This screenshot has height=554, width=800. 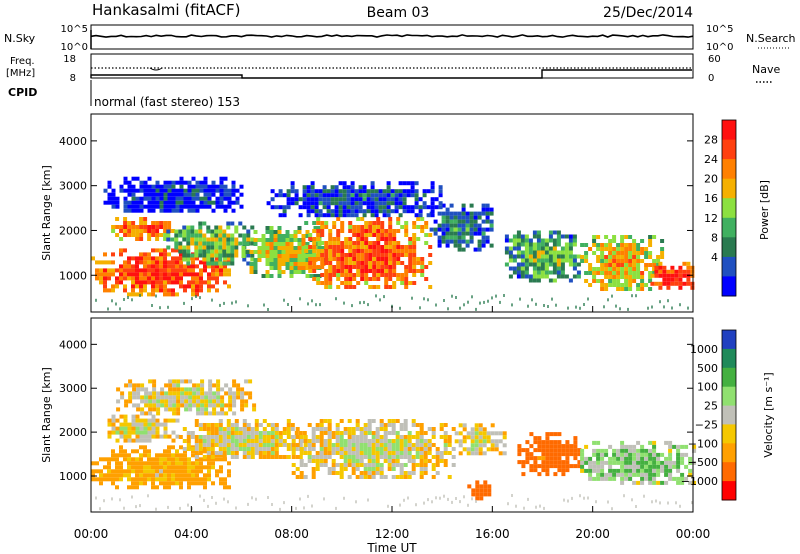 What do you see at coordinates (74, 47) in the screenshot?
I see `nsky-tick-bottom: 10^0` at bounding box center [74, 47].